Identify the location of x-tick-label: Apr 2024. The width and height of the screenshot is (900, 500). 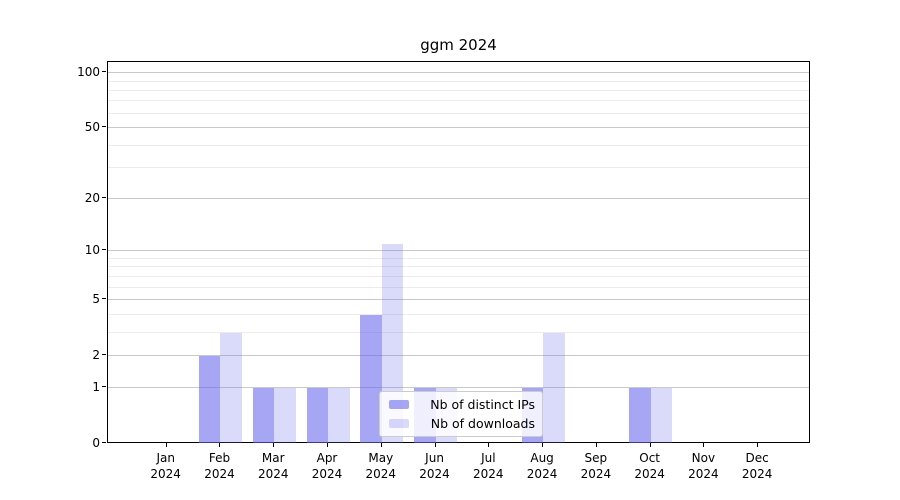
(327, 466).